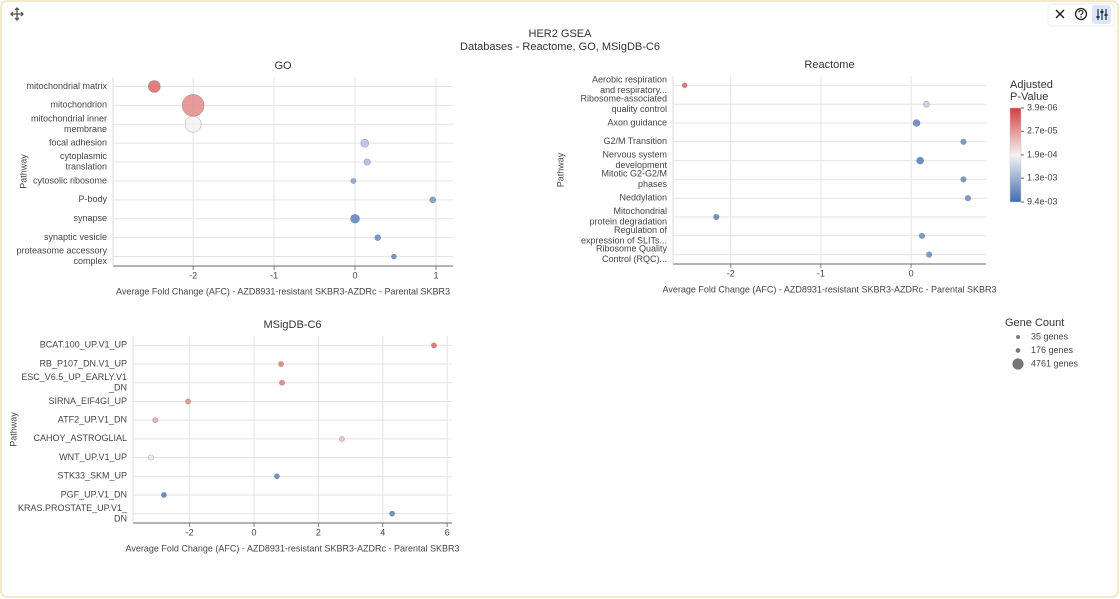 This screenshot has height=599, width=1120. Describe the element at coordinates (83, 345) in the screenshot. I see `y-tick-label: BCAT.100_UP.V1_UP` at that location.